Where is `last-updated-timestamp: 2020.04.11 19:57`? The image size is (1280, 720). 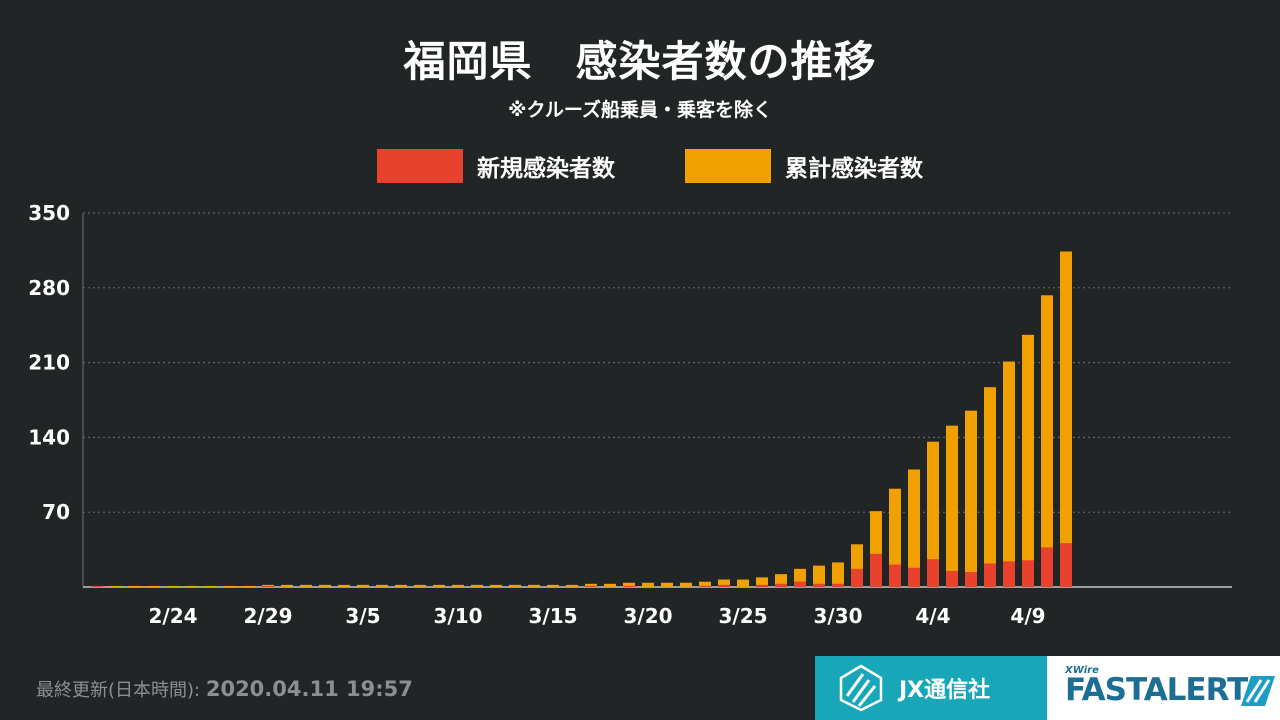
last-updated-timestamp: 2020.04.11 19:57 is located at coordinates (309, 689).